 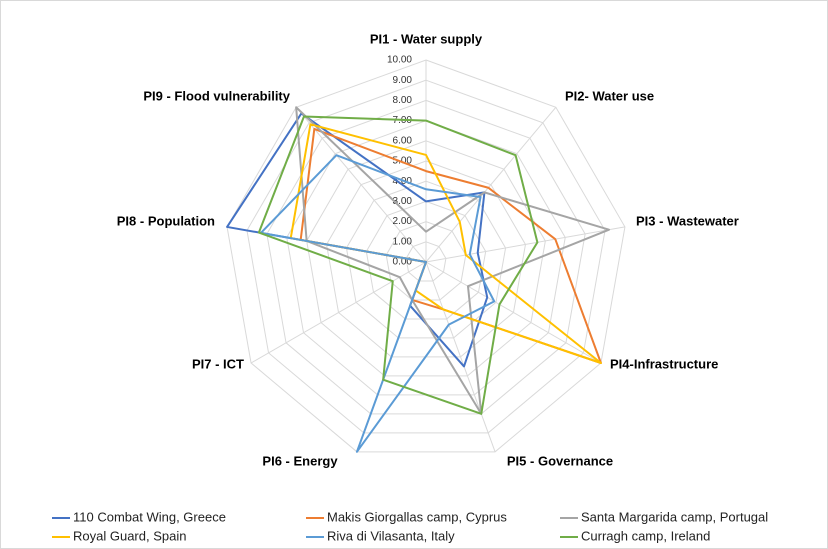 I want to click on tick-label: 6.00, so click(x=403, y=140).